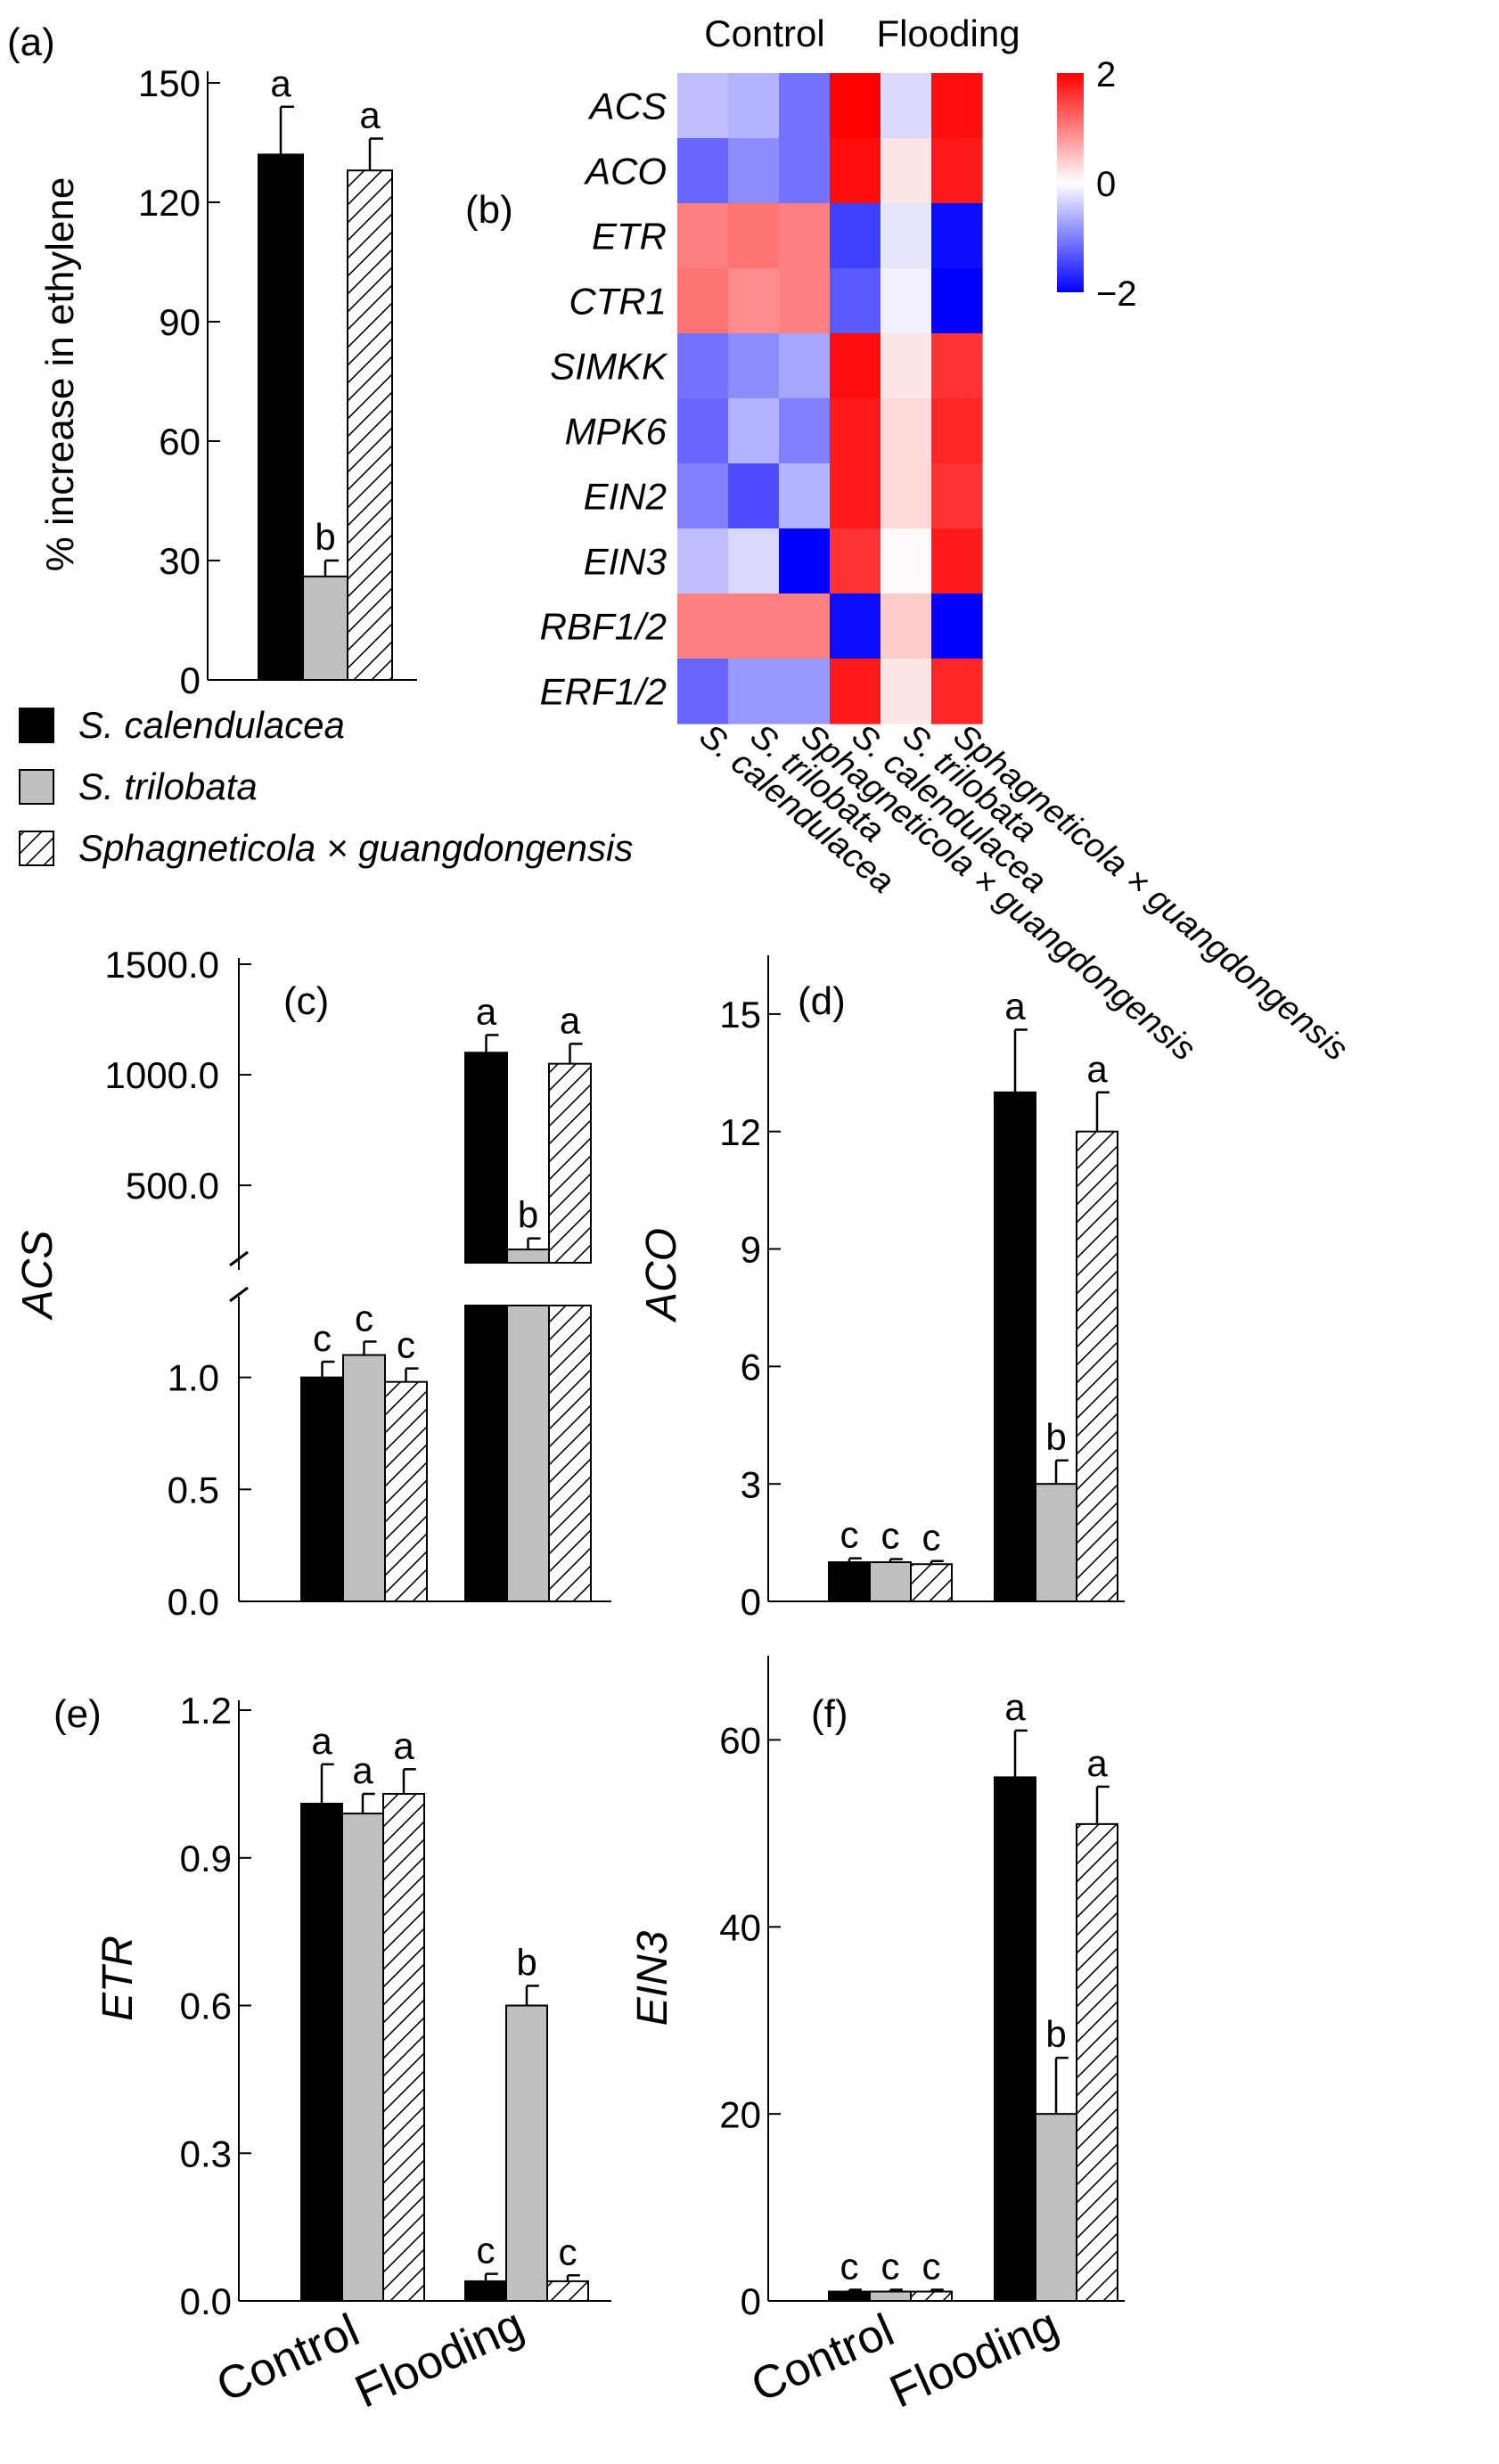  What do you see at coordinates (325, 537) in the screenshot?
I see `panel-a-significance-letter: b` at bounding box center [325, 537].